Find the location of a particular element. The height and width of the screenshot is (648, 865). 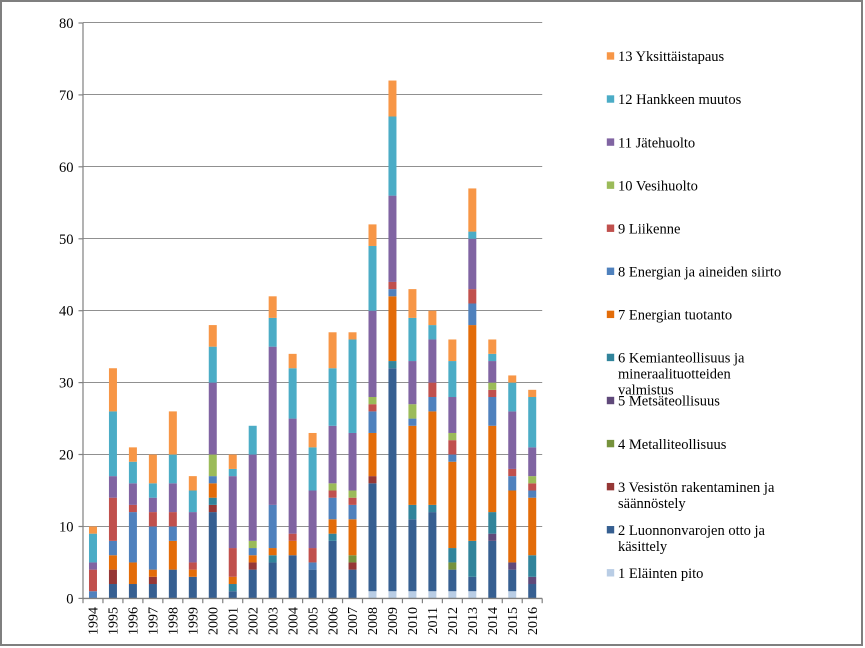

svg-text: 2003 is located at coordinates (273, 621).